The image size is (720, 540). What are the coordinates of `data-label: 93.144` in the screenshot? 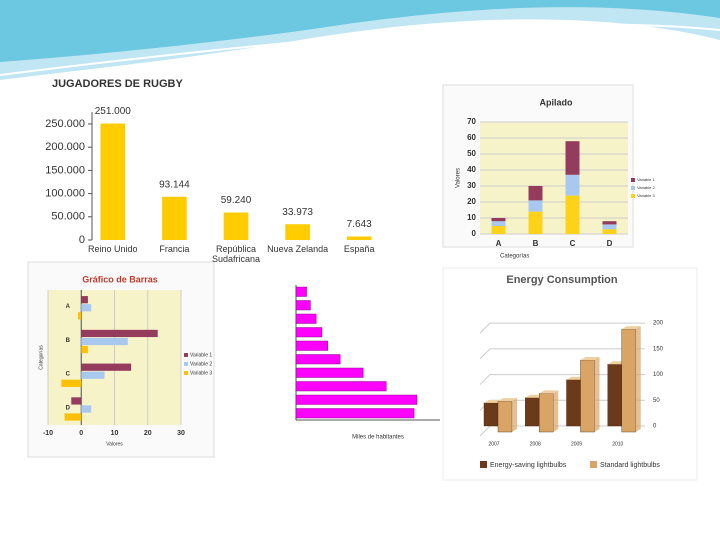 It's located at (174, 184).